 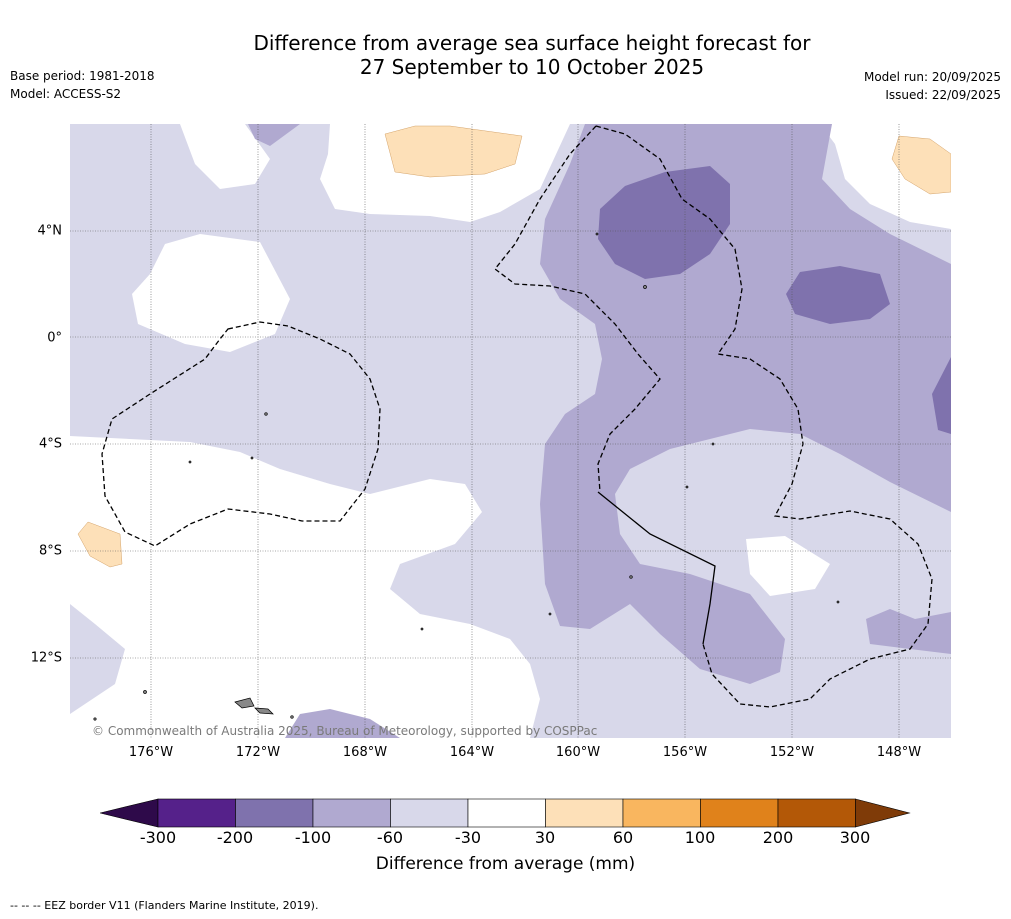 I want to click on colorbar-label-300: 300, so click(x=855, y=837).